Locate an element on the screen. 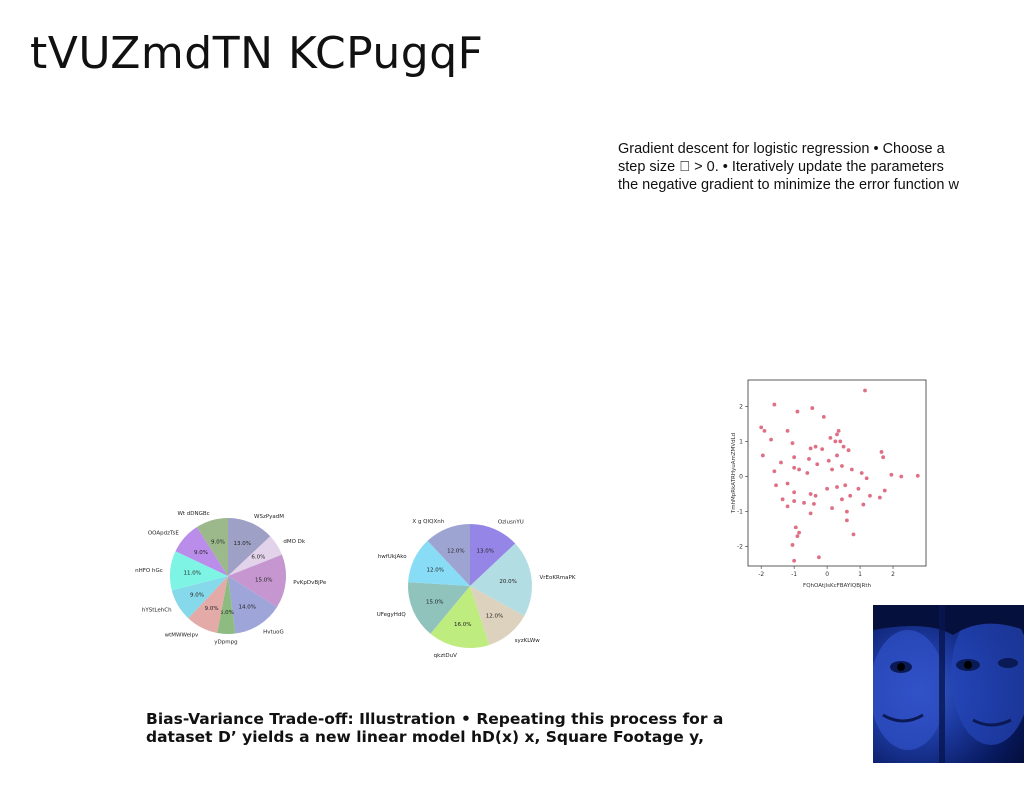  pie-slice-label: wtMWWelpv is located at coordinates (182, 635).